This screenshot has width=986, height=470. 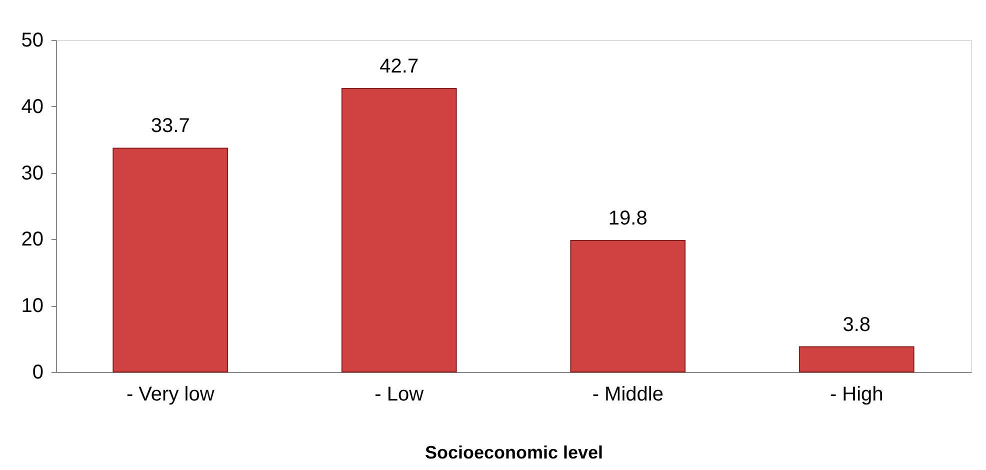 What do you see at coordinates (514, 452) in the screenshot?
I see `x-axis-title: Socioeconomic level` at bounding box center [514, 452].